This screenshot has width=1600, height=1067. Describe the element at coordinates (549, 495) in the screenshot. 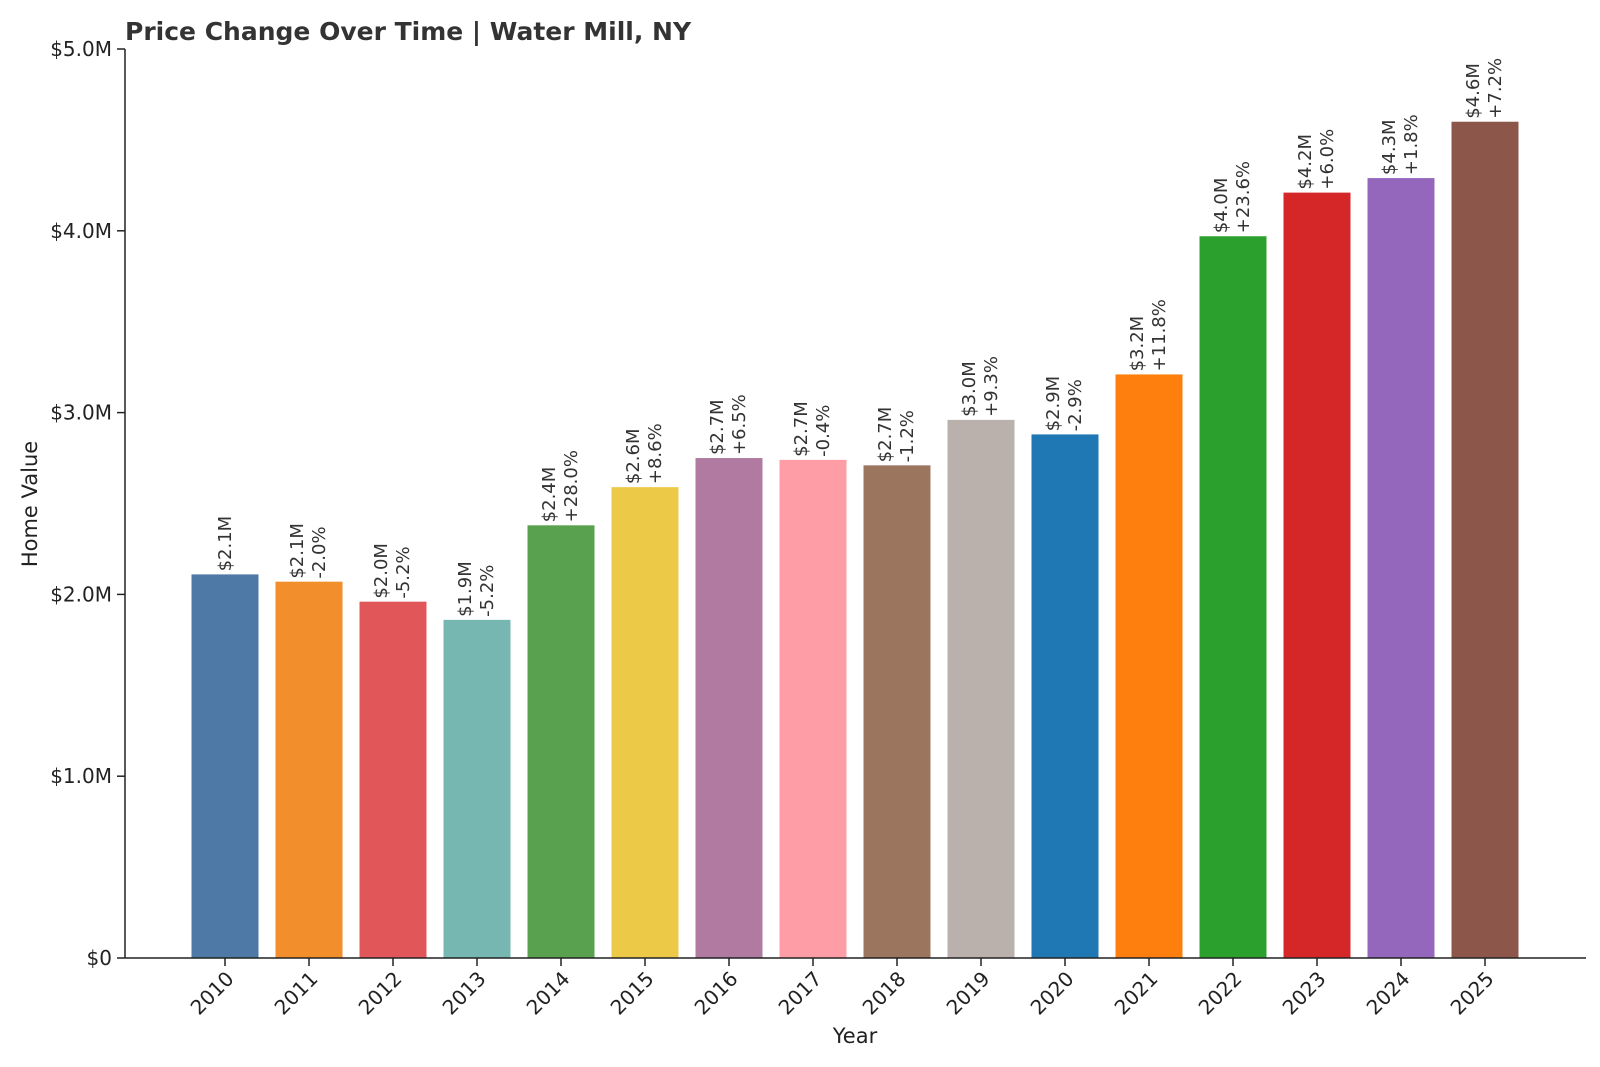

I see `value-label-2014: $2.4M` at that location.